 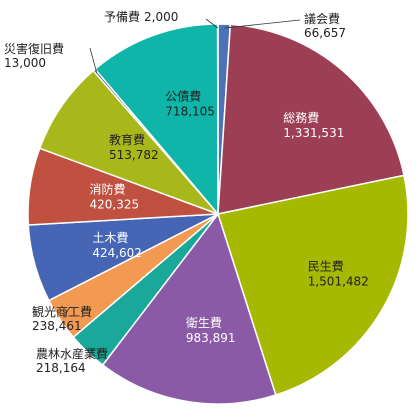 I want to click on slice-name-label-11: 予備費, so click(x=122, y=16).